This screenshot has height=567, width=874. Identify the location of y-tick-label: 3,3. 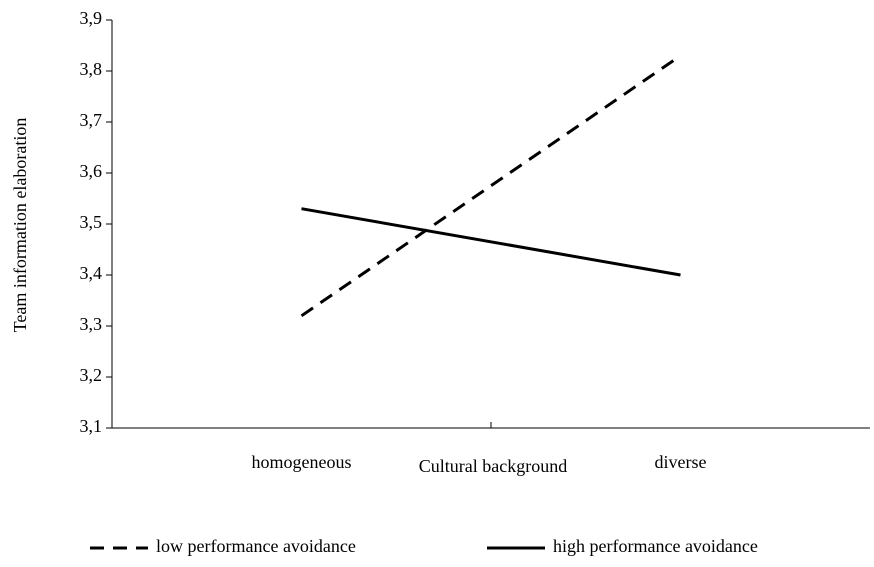
(91, 324).